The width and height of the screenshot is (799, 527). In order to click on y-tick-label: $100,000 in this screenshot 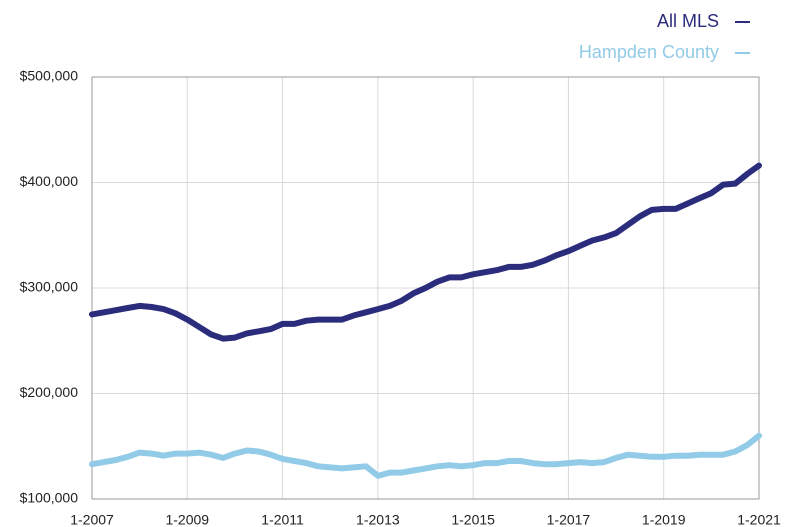, I will do `click(49, 498)`.